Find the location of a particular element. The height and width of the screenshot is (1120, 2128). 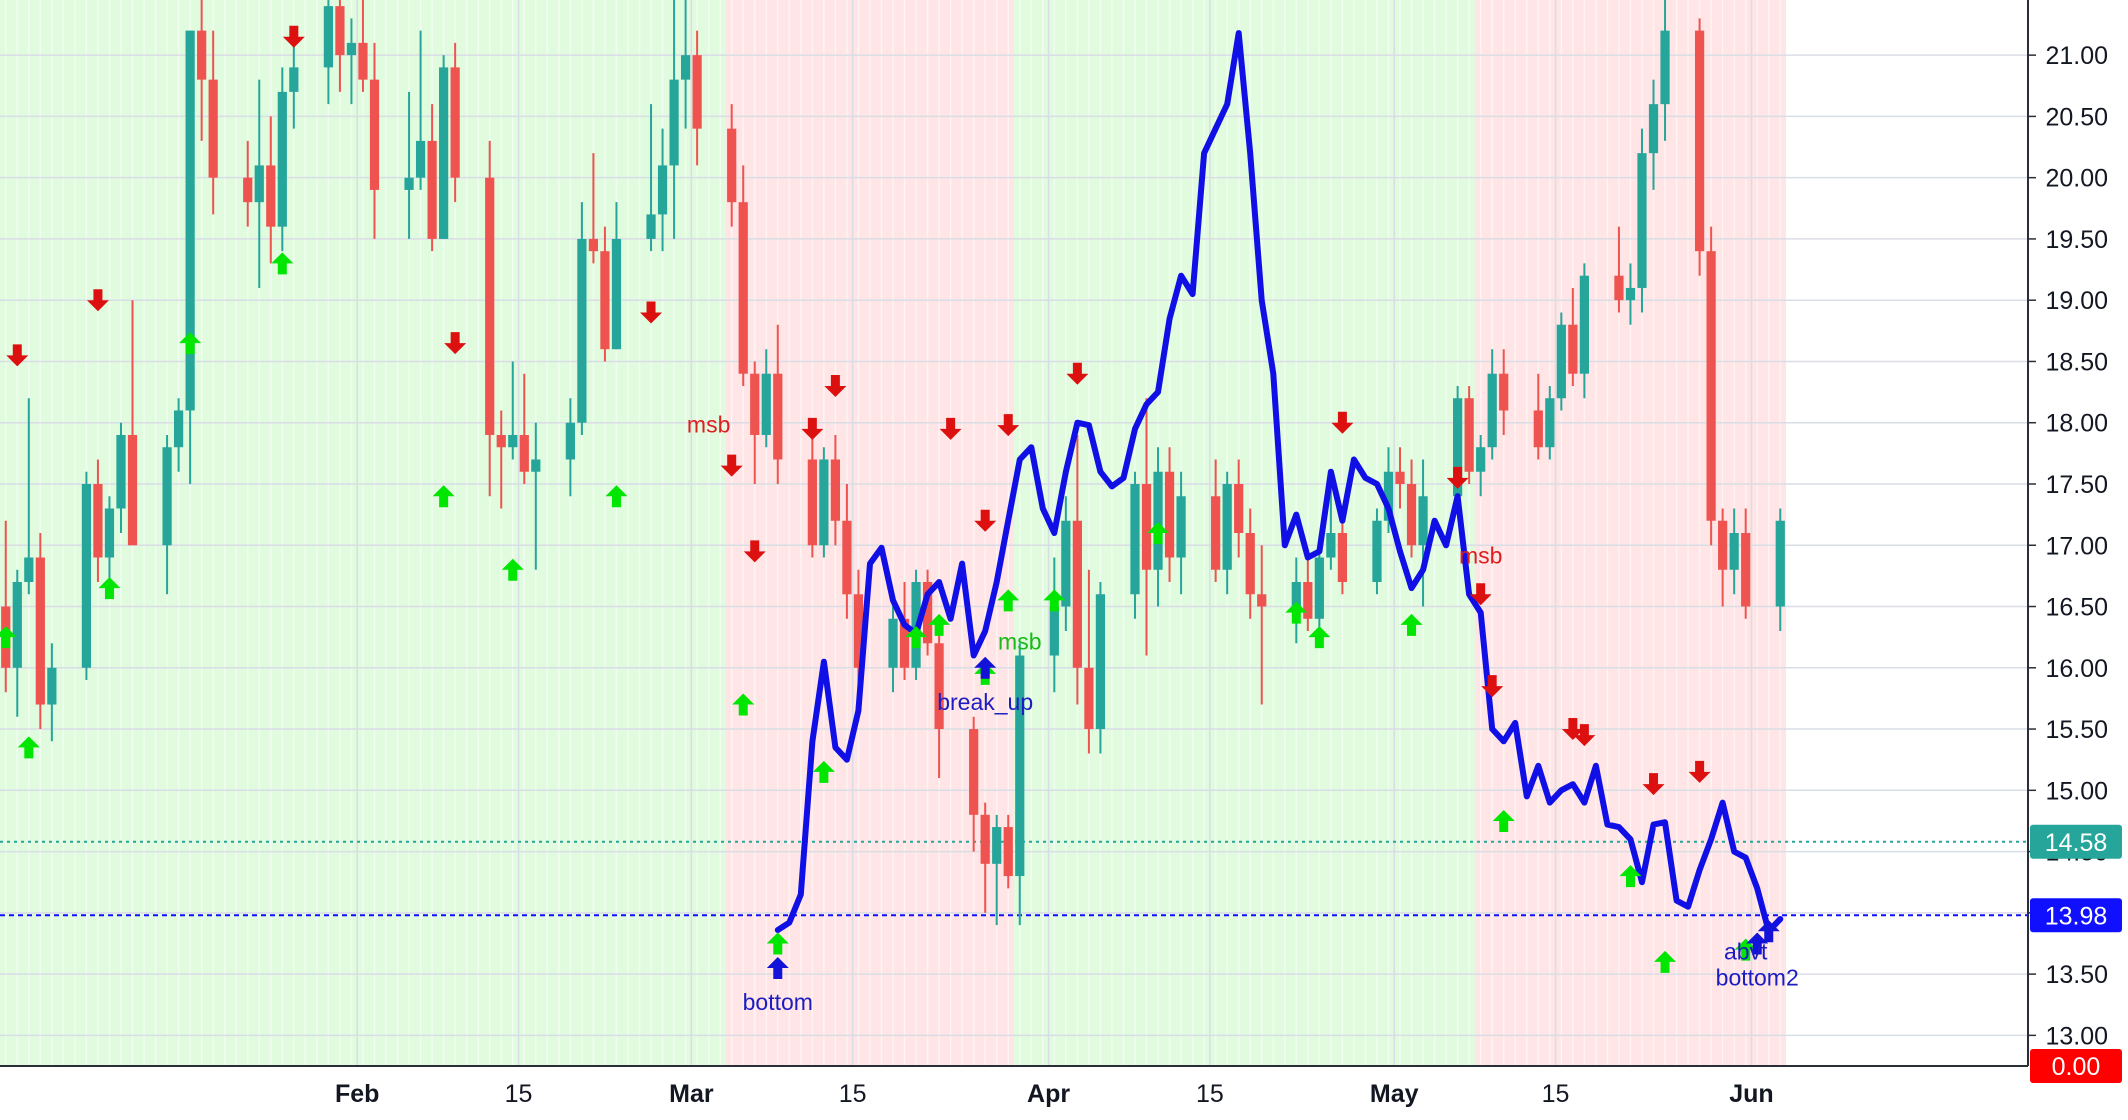

blue-up-arrow-icon is located at coordinates (985, 667).